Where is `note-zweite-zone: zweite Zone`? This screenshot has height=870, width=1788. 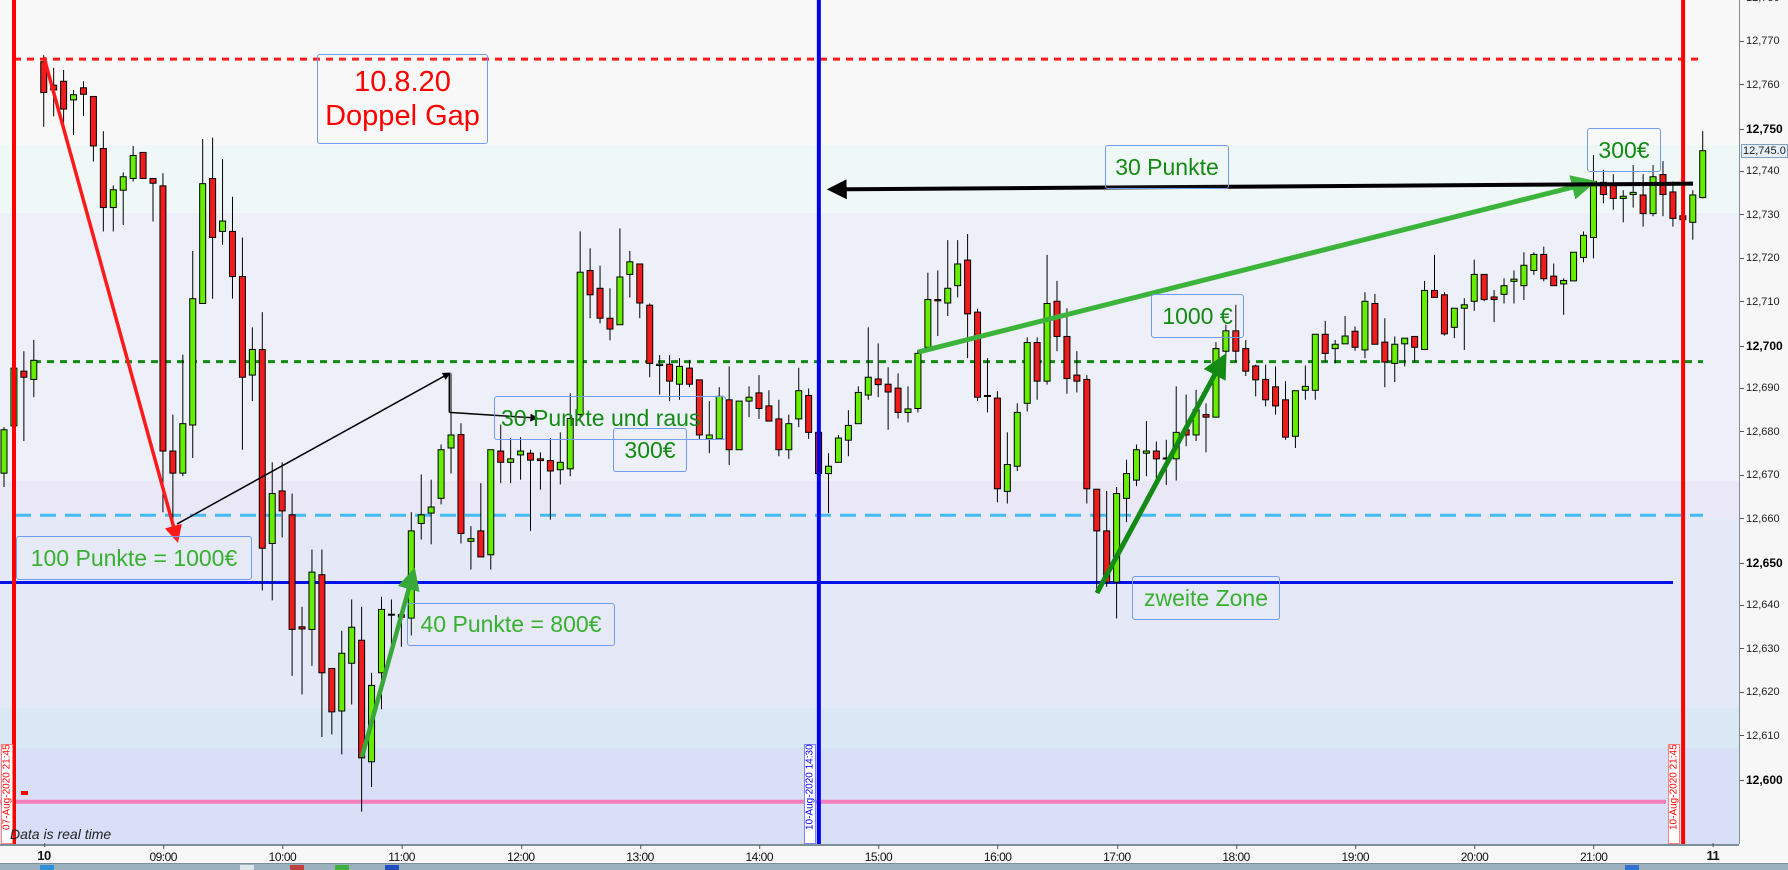
note-zweite-zone: zweite Zone is located at coordinates (1206, 598).